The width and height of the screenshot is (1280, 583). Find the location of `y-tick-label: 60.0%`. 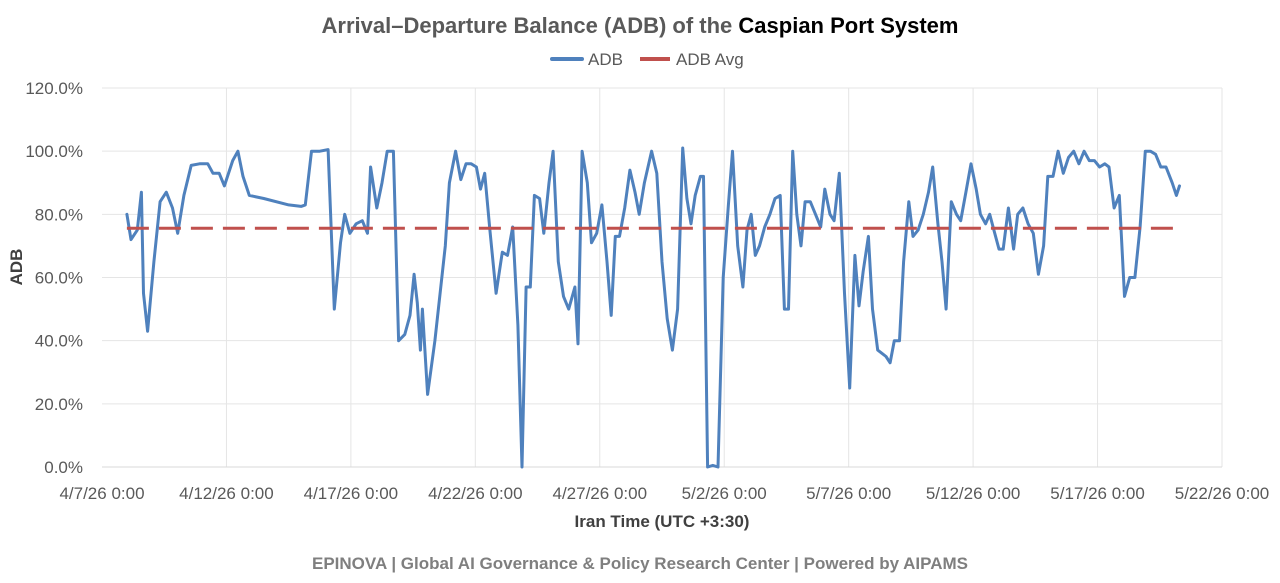

y-tick-label: 60.0% is located at coordinates (59, 278).